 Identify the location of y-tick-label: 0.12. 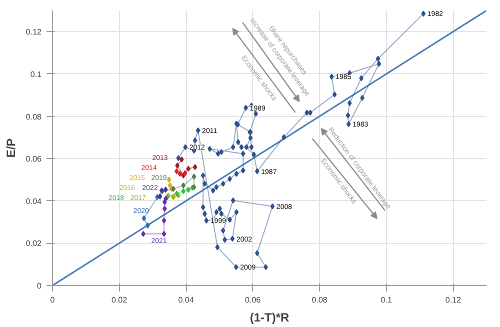
(34, 32).